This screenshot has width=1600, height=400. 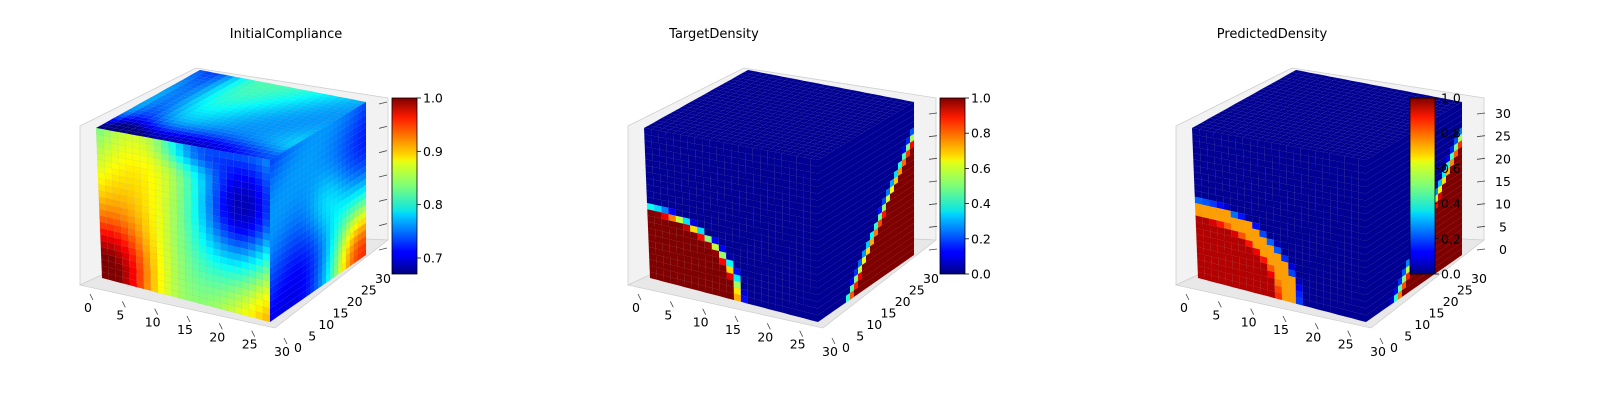 What do you see at coordinates (1503, 136) in the screenshot?
I see `z-tick-label: 25` at bounding box center [1503, 136].